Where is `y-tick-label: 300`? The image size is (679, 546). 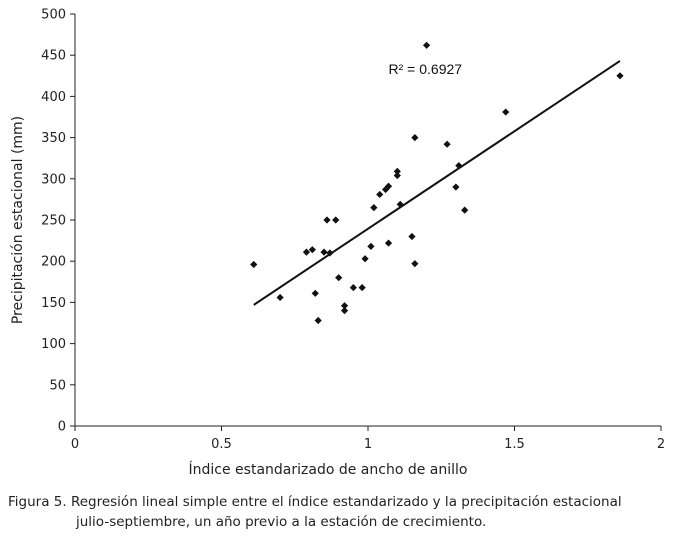 y-tick-label: 300 is located at coordinates (53, 179).